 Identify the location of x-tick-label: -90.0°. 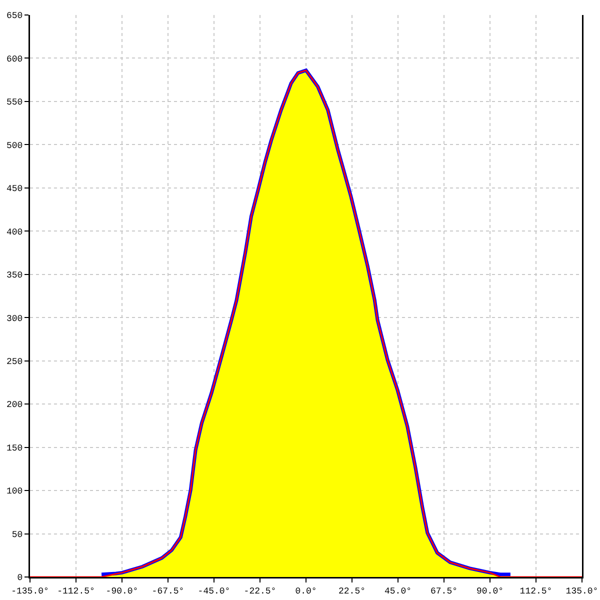
(122, 591).